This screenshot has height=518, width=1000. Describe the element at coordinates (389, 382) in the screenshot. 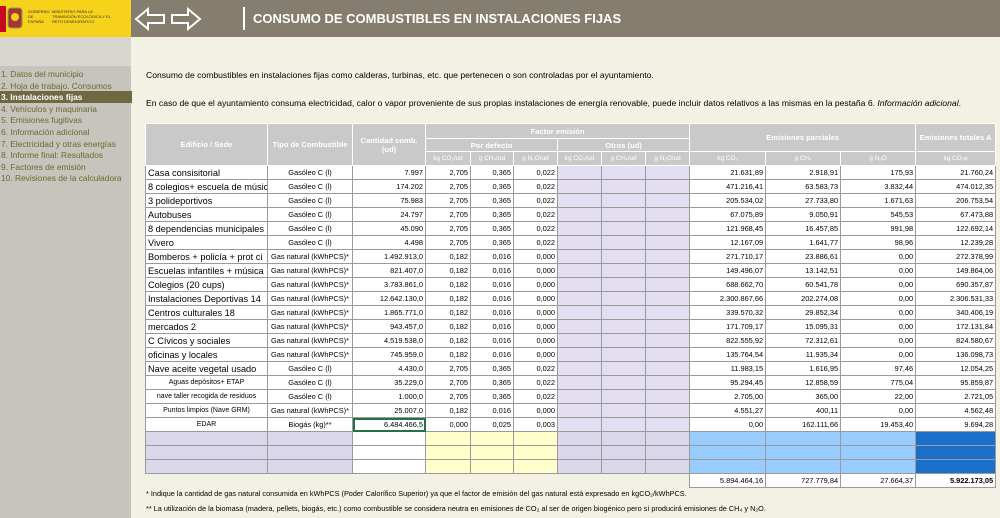

I see `quantity-cell: 35.229,0` at that location.